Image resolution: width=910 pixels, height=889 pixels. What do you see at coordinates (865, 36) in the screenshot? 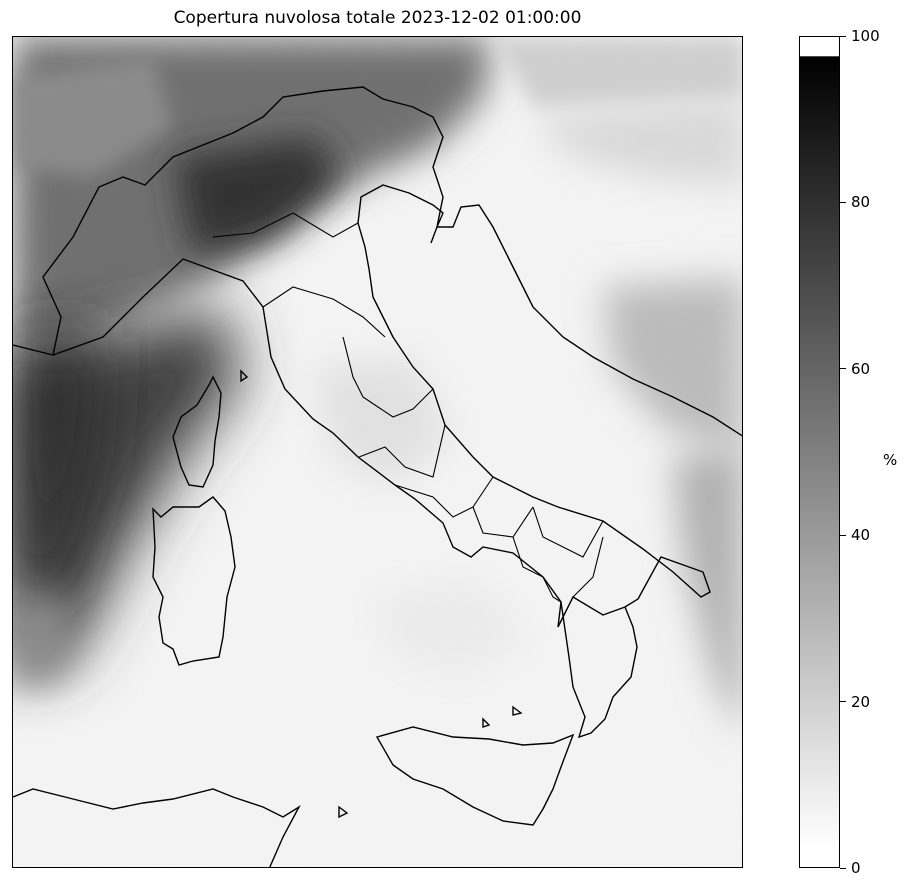
I see `colorbar-tick-label: 100` at bounding box center [865, 36].